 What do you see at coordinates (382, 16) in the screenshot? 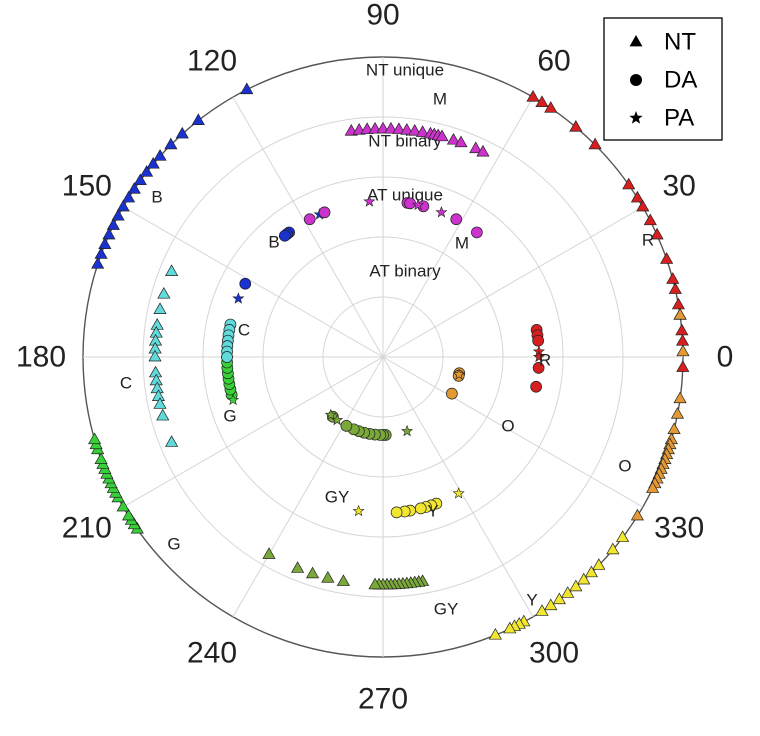
I see `angle-tick-label: 90` at bounding box center [382, 16].